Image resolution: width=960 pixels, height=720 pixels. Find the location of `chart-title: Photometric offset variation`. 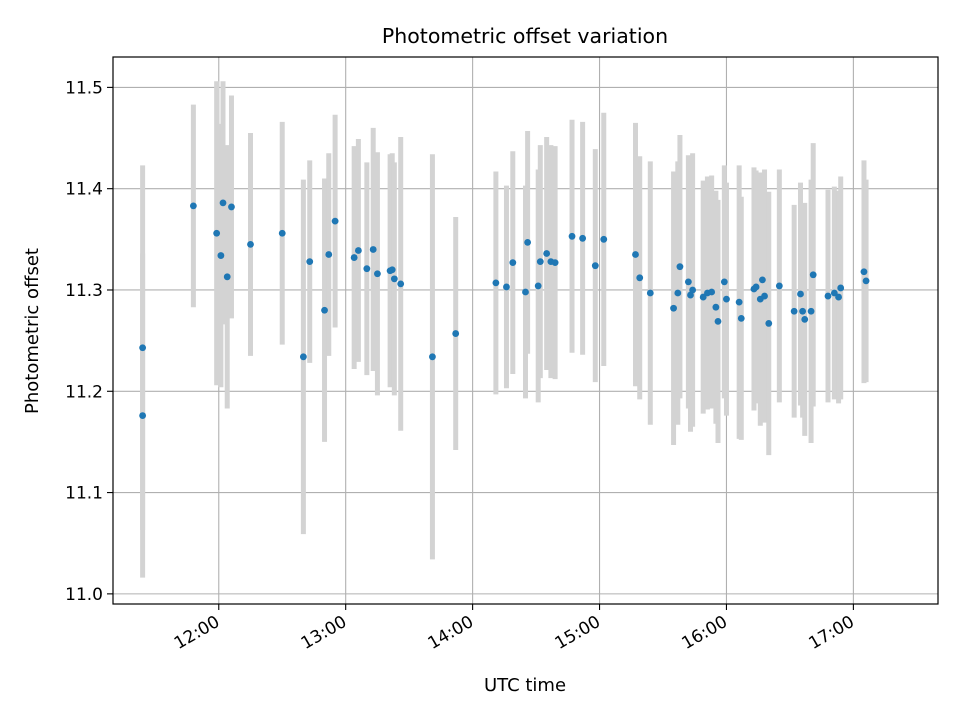

chart-title: Photometric offset variation is located at coordinates (525, 36).